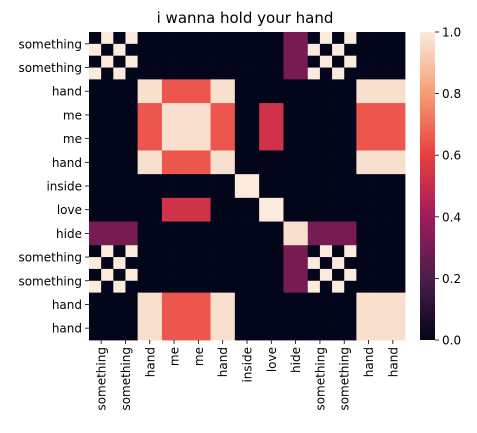 The height and width of the screenshot is (433, 477). I want to click on y-tick-label: something, so click(50, 68).